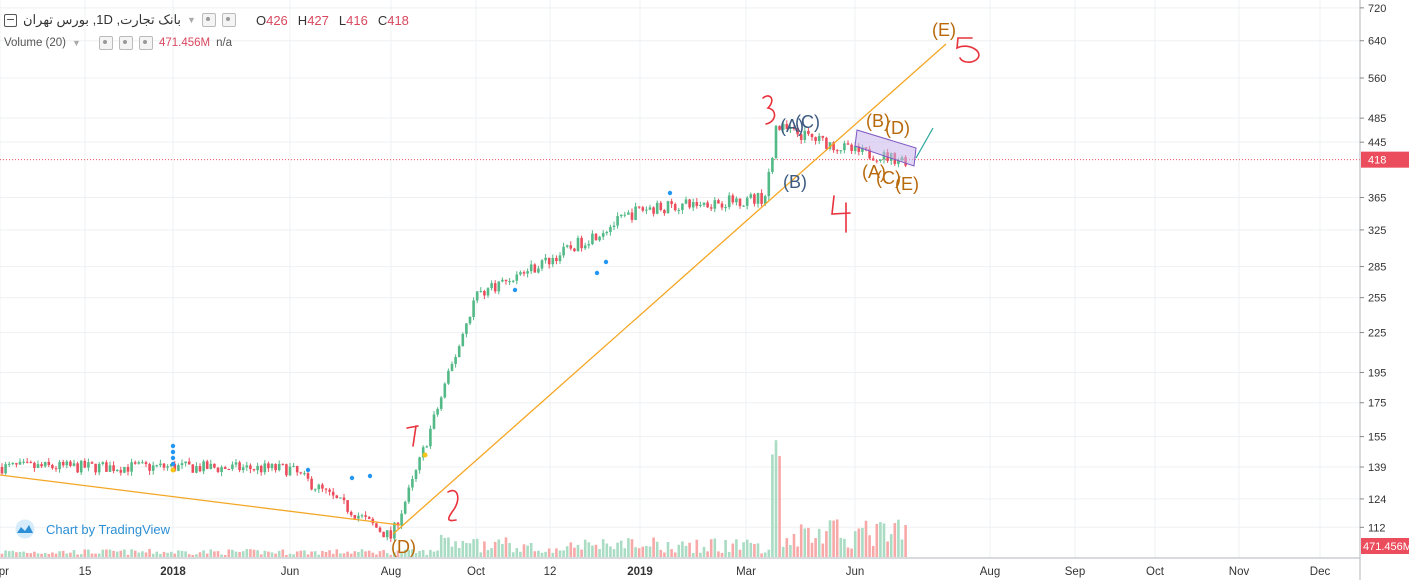 This screenshot has height=580, width=1409. I want to click on tradingview-watermark: Chart by TradingView, so click(91, 529).